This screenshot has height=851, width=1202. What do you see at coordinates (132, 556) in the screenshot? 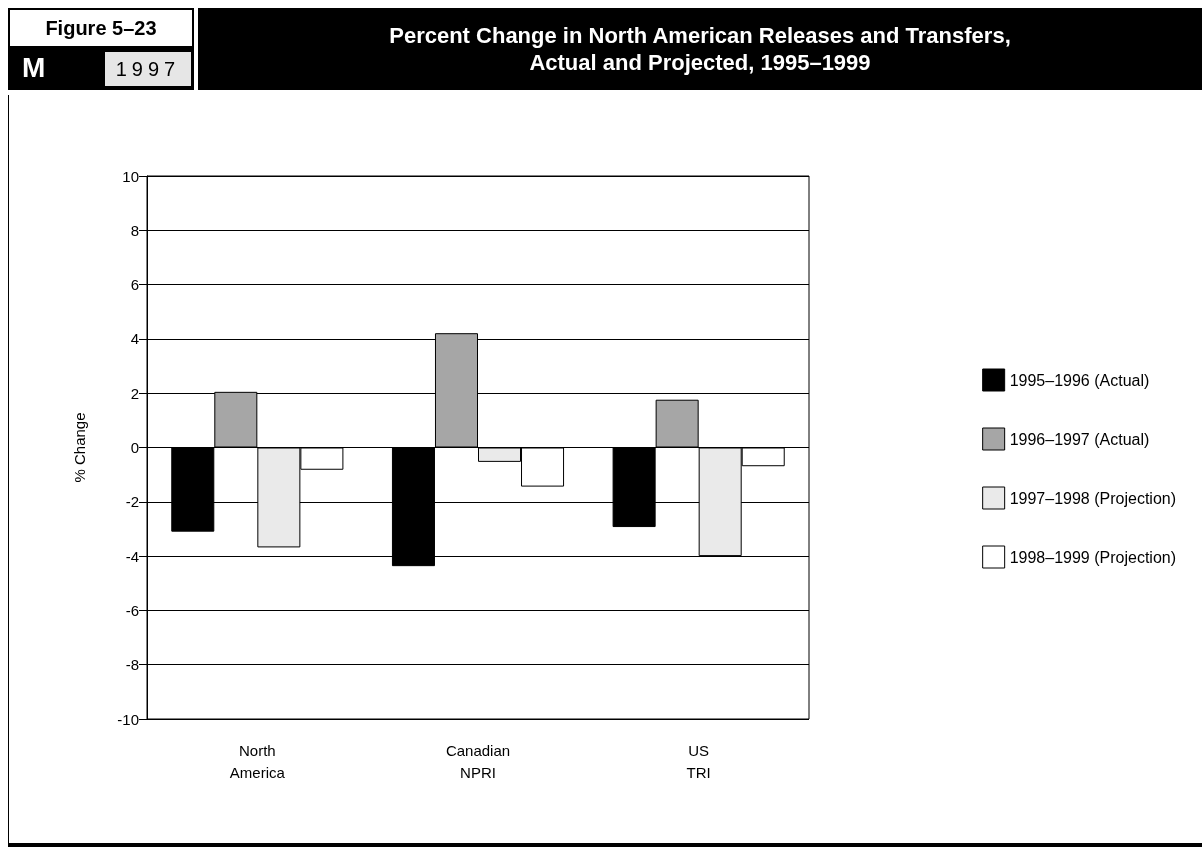
I see `y-tick-label: -4` at bounding box center [132, 556].